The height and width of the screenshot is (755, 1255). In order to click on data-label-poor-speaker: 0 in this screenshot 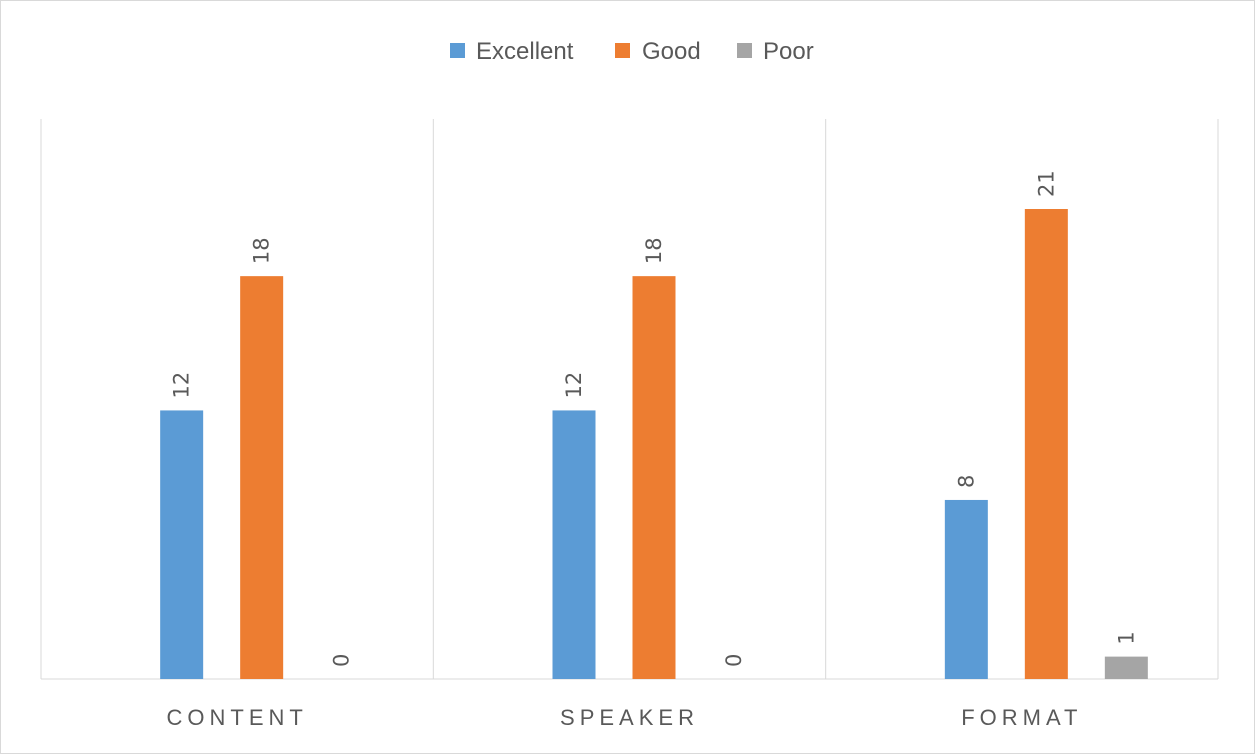, I will do `click(734, 660)`.